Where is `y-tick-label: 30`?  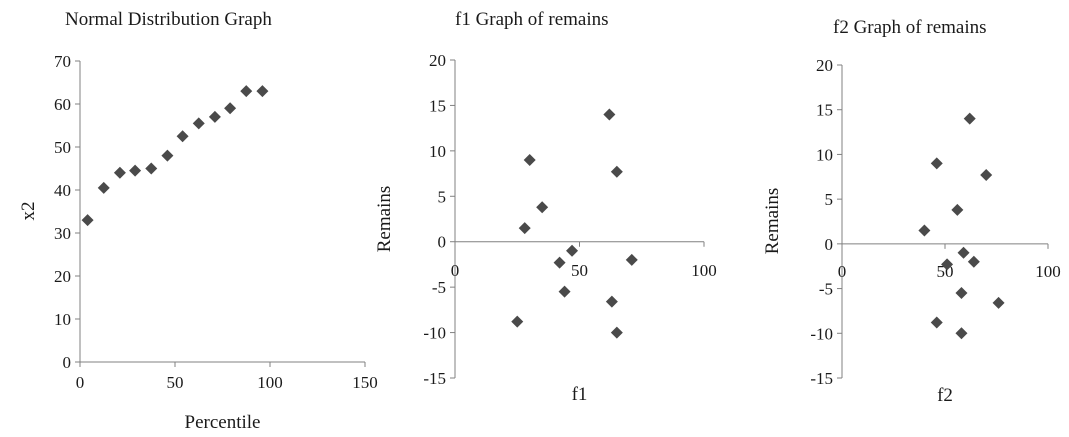 y-tick-label: 30 is located at coordinates (62, 233).